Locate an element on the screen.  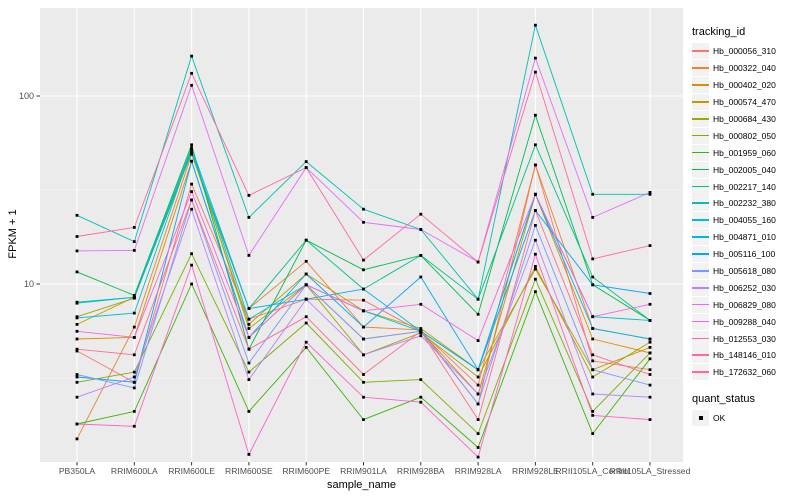
legend-item-label: Hb_001959_060 is located at coordinates (744, 152).